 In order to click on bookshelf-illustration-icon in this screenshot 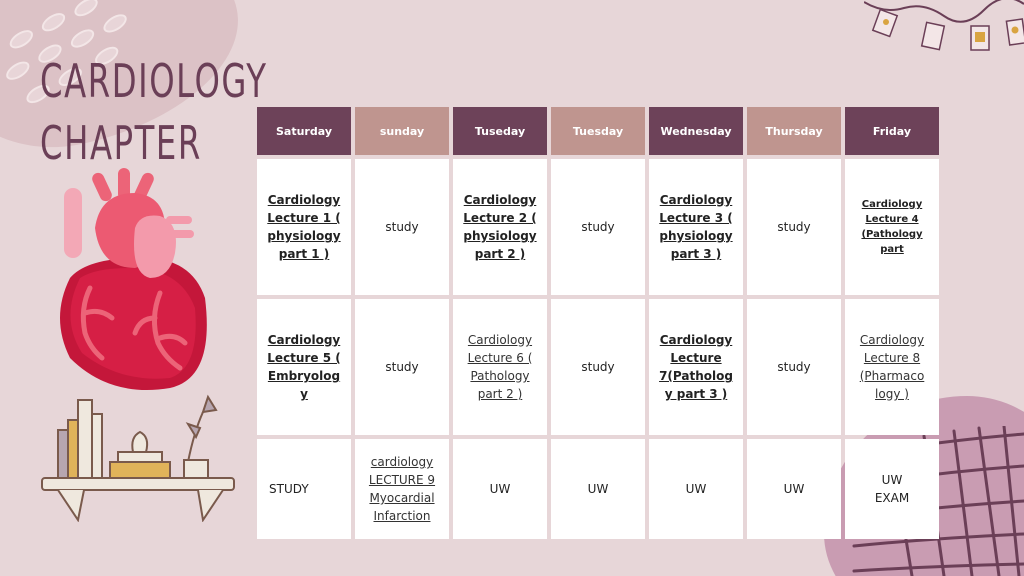, I will do `click(138, 458)`.